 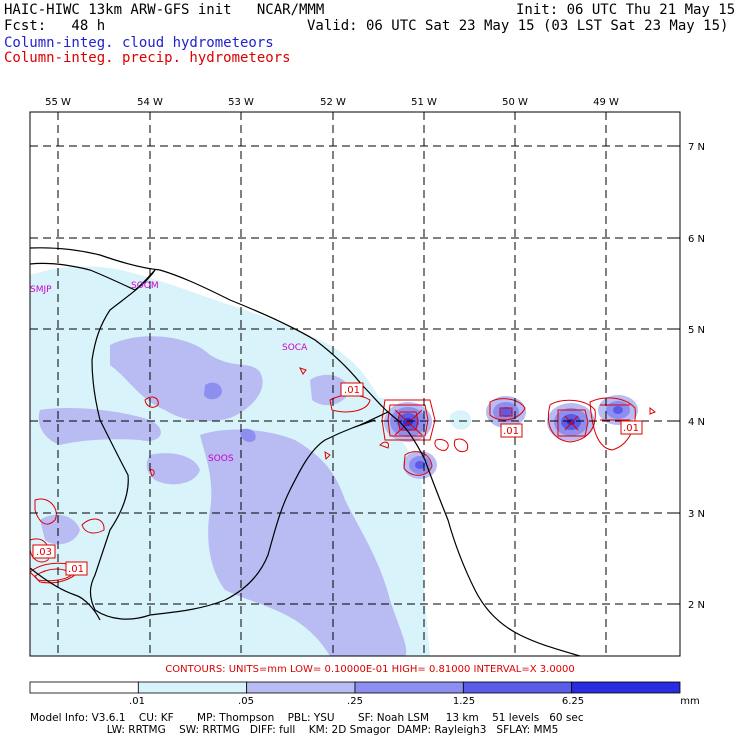 I want to click on station-smjp: SMJP, so click(x=41, y=290).